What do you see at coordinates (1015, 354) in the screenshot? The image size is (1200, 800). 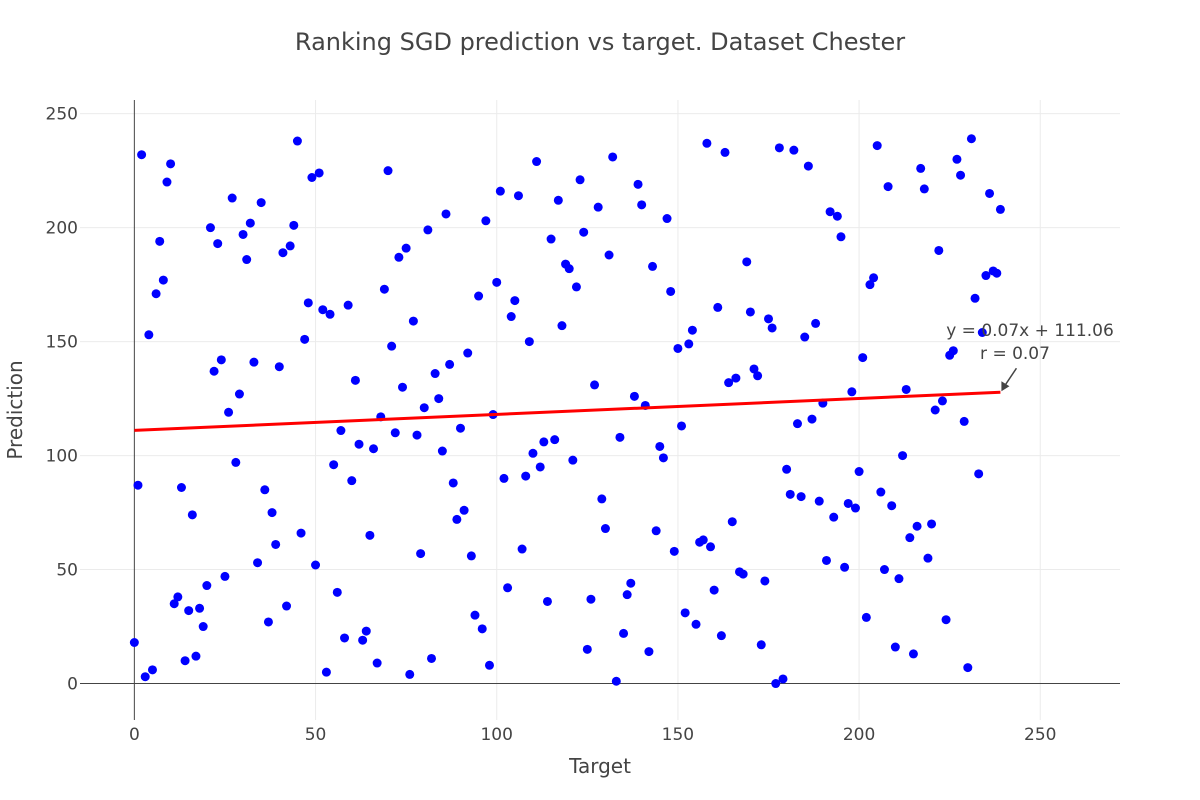 I see `regression-r-label: r = 0.07` at bounding box center [1015, 354].